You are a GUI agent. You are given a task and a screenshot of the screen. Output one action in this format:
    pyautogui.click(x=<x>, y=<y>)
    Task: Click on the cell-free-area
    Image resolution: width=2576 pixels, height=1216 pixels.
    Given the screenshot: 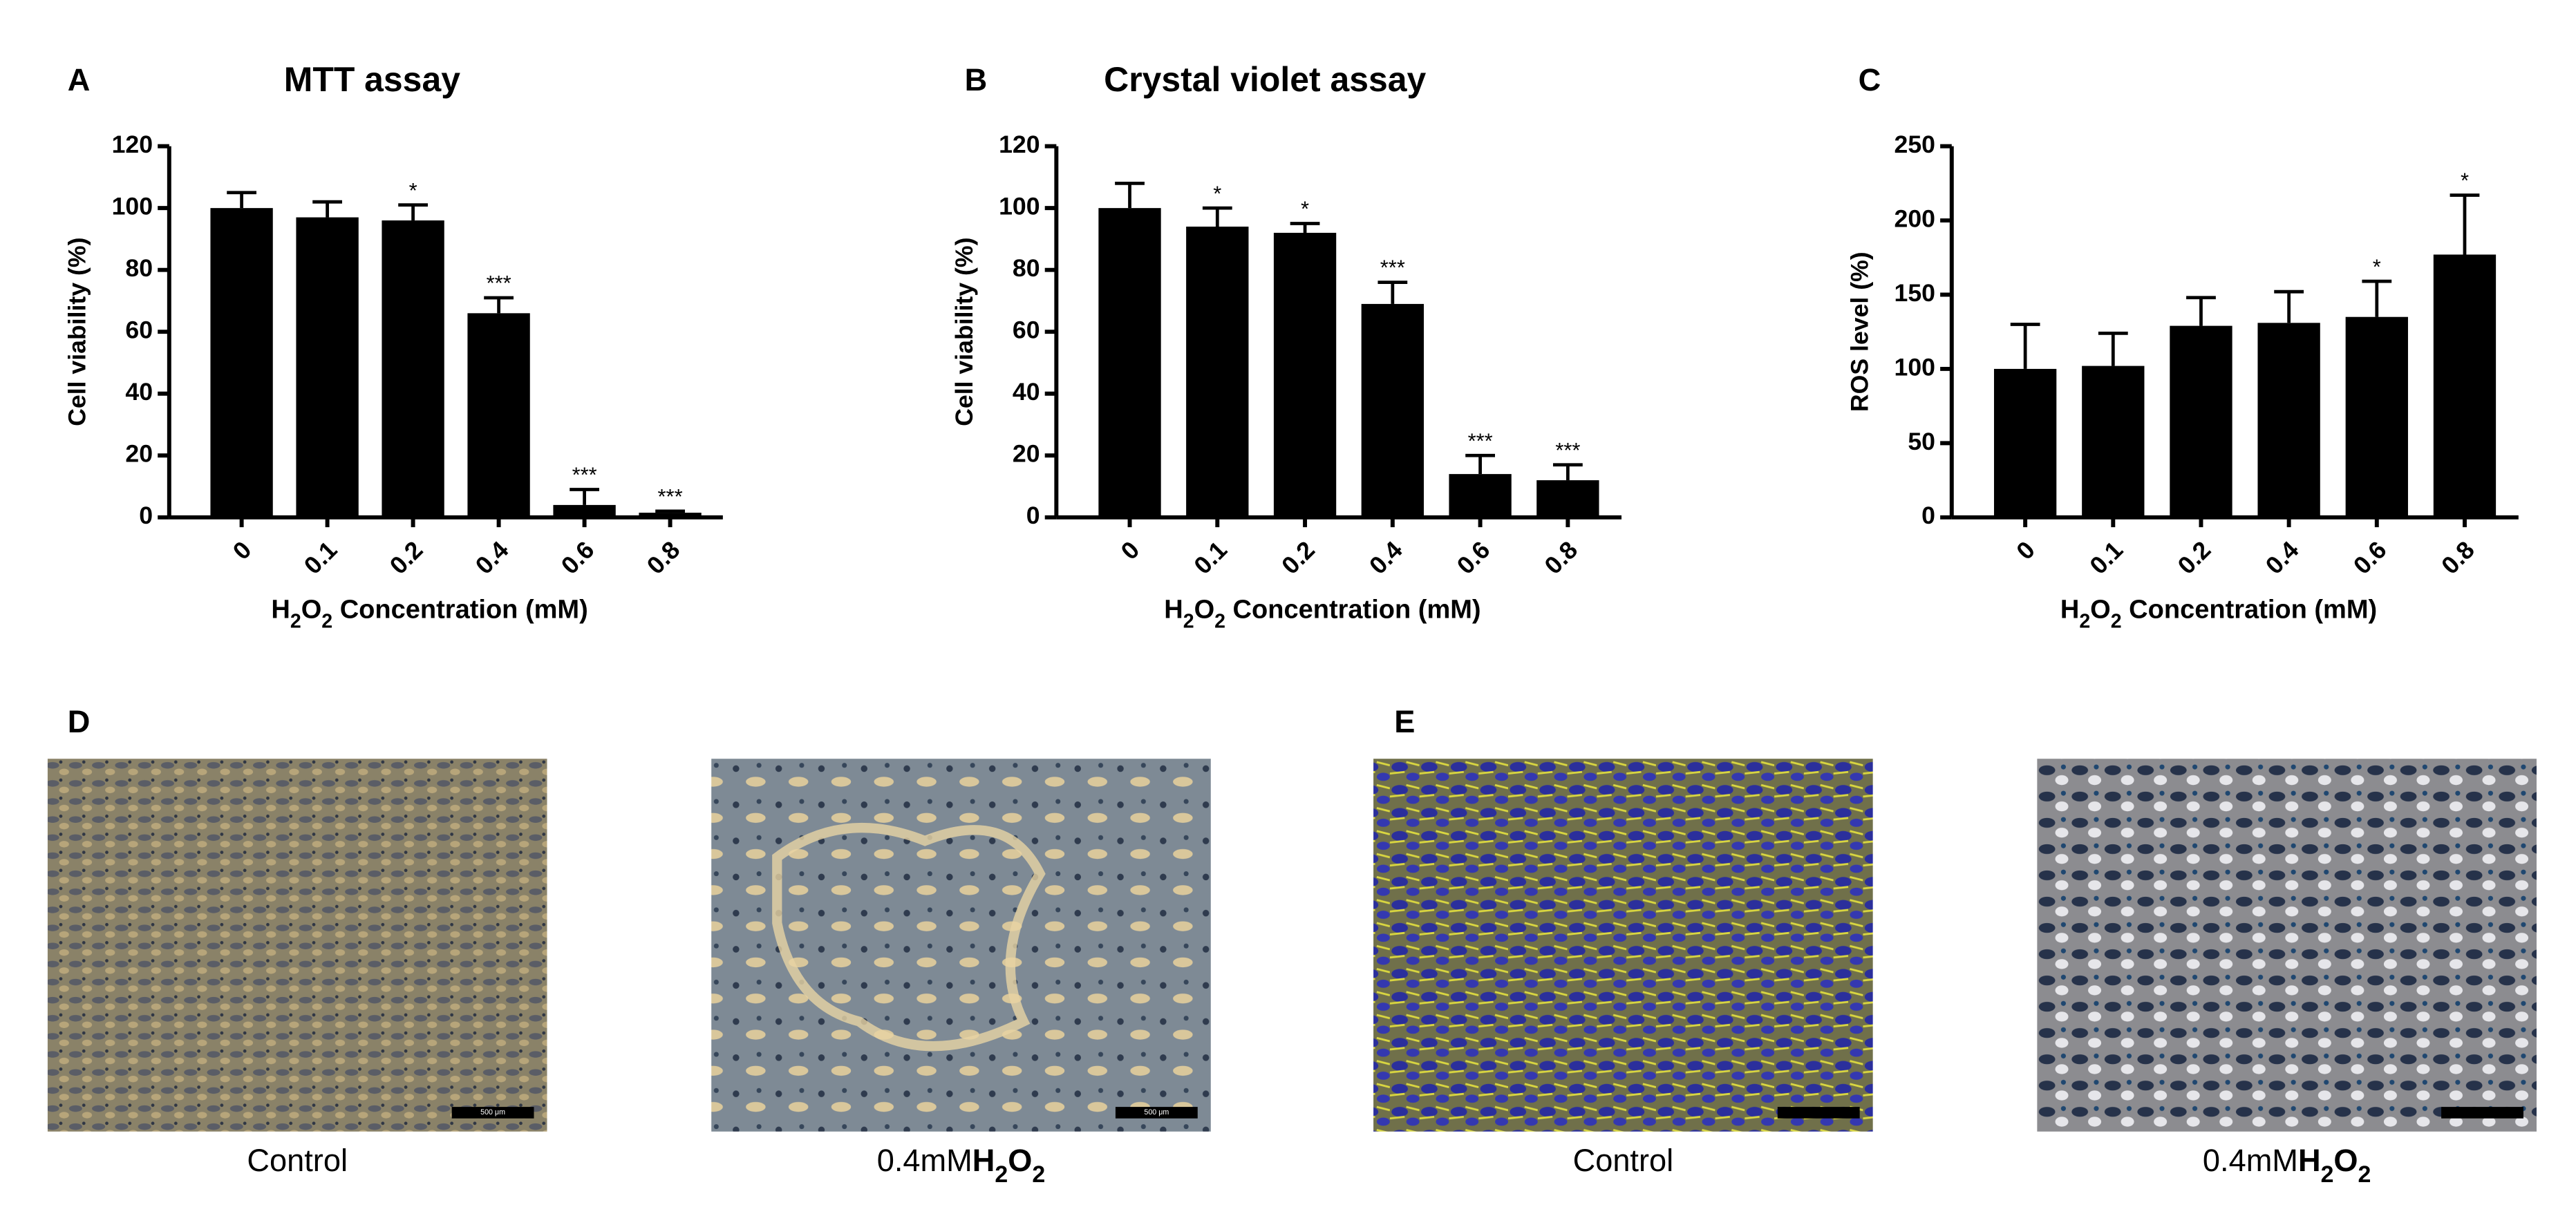 What is the action you would take?
    pyautogui.click(x=909, y=937)
    